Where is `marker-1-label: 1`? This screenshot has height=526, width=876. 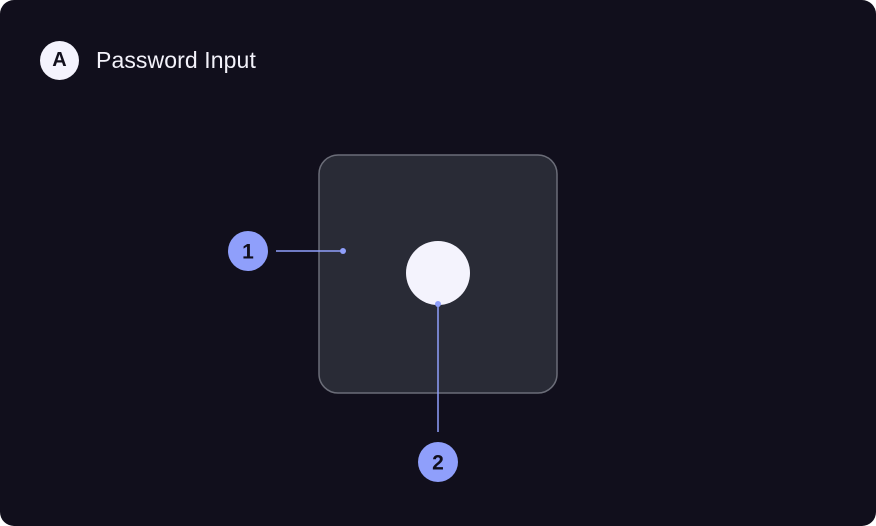 marker-1-label: 1 is located at coordinates (248, 252).